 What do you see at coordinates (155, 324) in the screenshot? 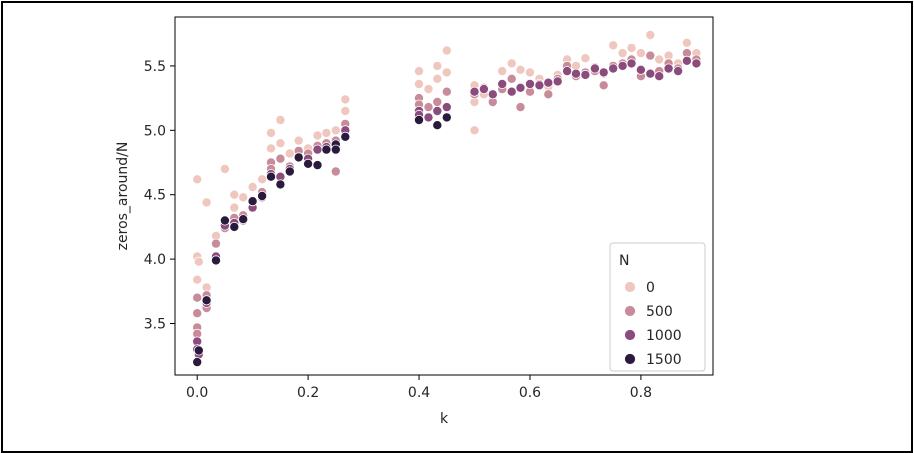
I see `y-tick-label: 3.5` at bounding box center [155, 324].